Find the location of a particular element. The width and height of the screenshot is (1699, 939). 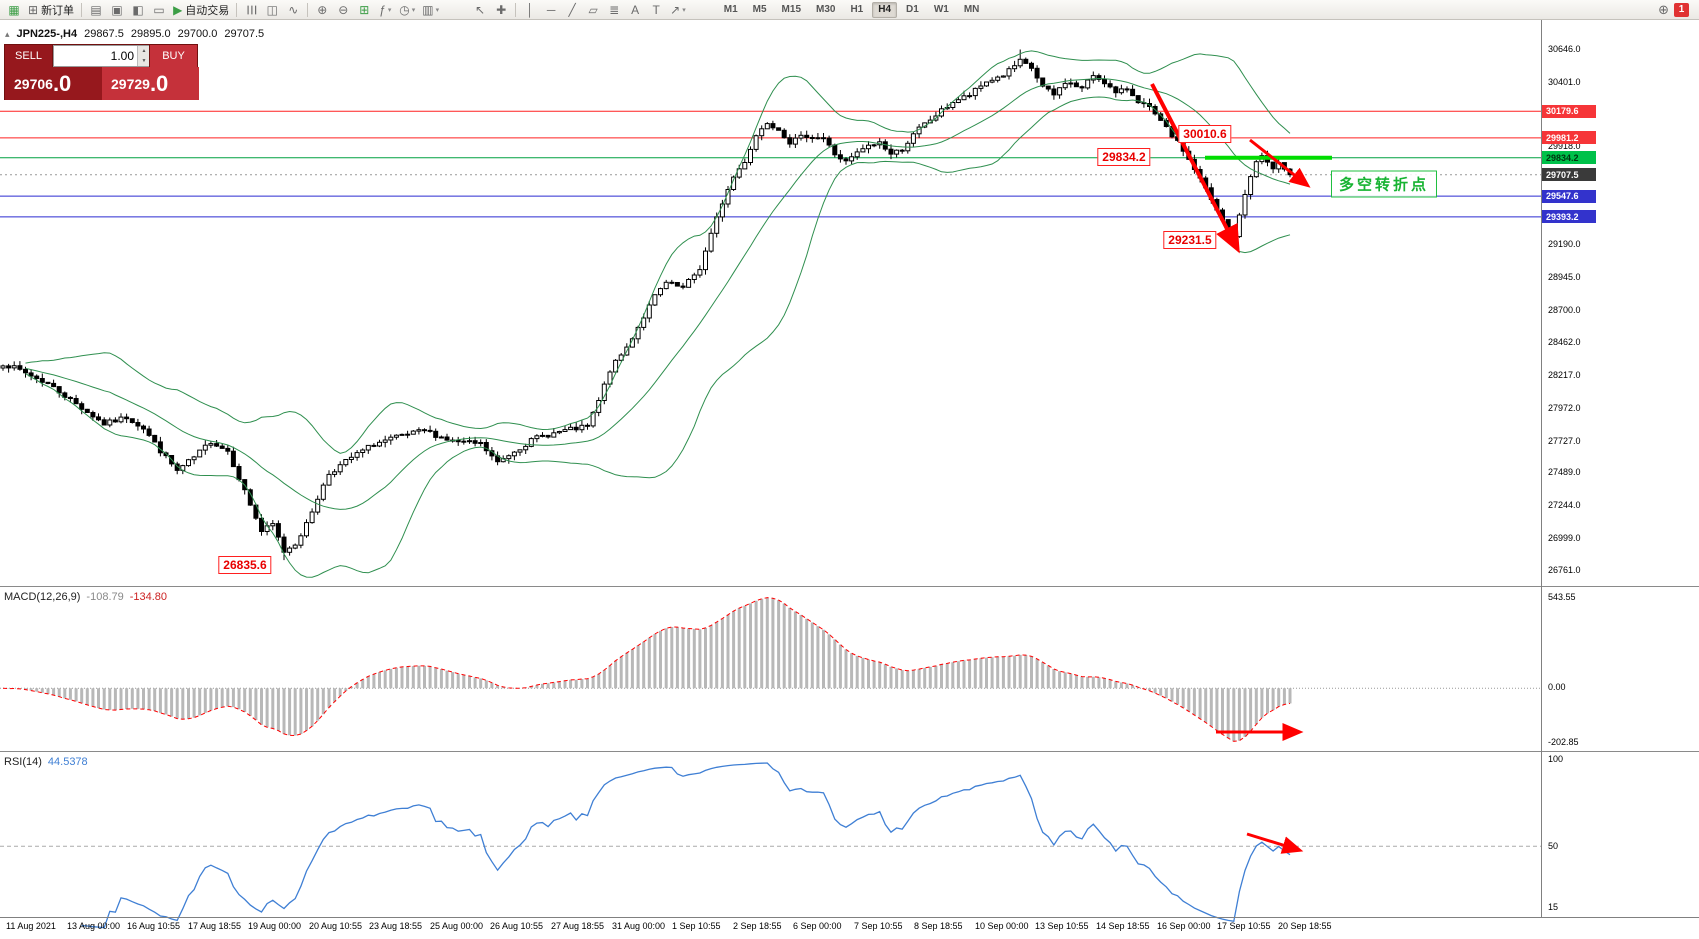

data-window-icon: ▣ is located at coordinates (117, 10).